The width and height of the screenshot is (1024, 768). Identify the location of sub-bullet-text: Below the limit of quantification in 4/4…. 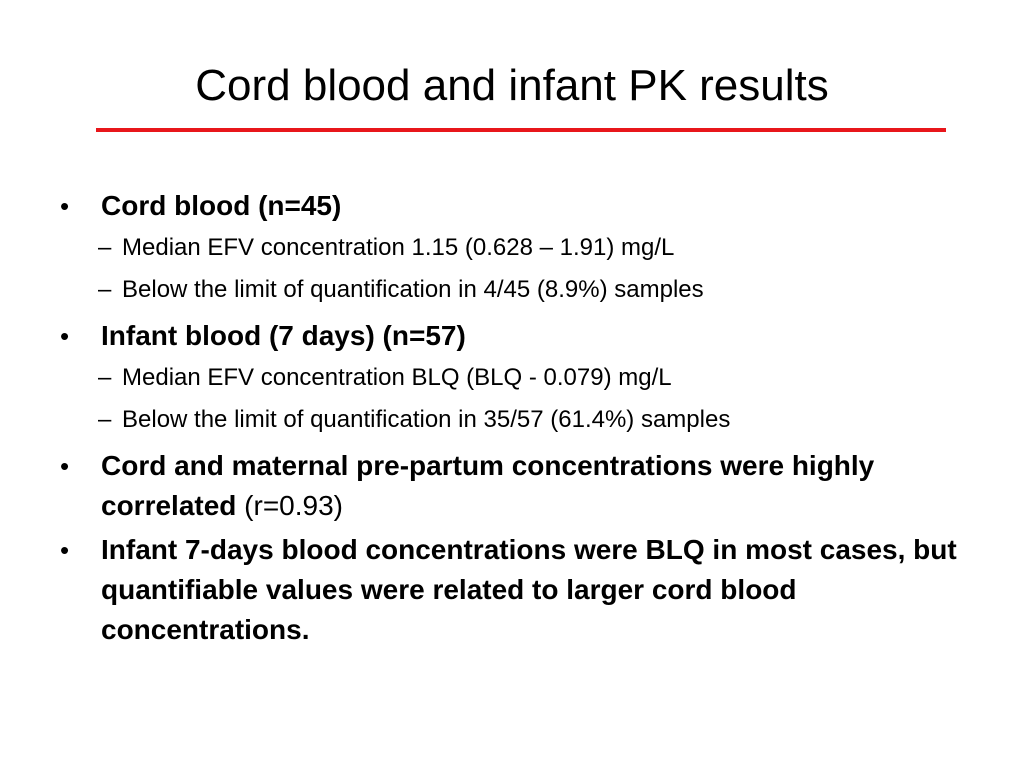
(413, 289).